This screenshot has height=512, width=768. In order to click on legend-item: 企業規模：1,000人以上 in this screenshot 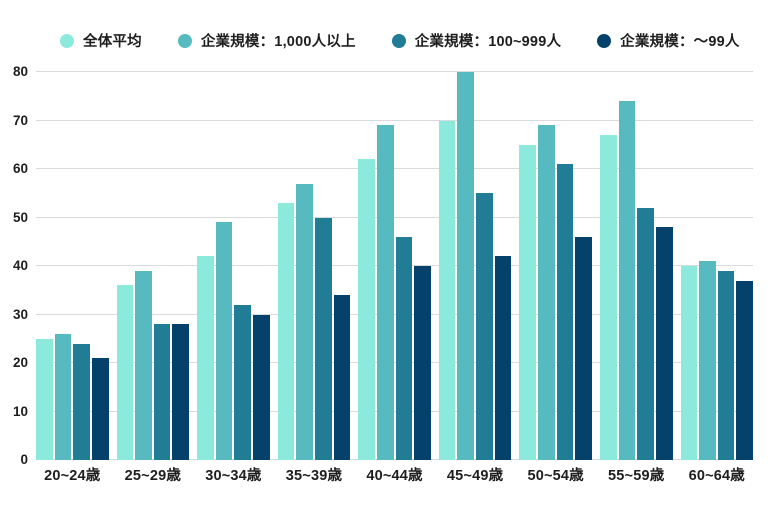, I will do `click(266, 40)`.